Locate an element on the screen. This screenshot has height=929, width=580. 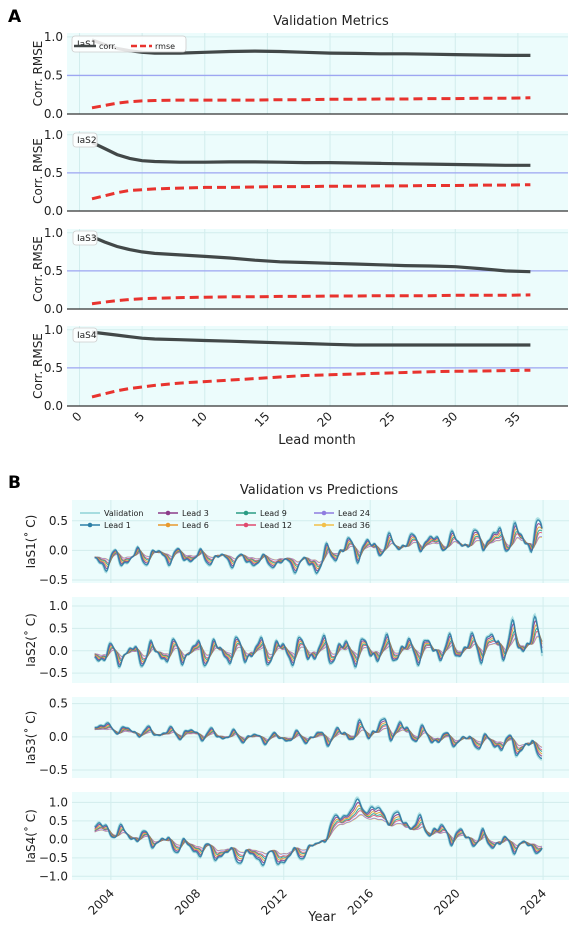
x-tick-label: 0 is located at coordinates (76, 416).